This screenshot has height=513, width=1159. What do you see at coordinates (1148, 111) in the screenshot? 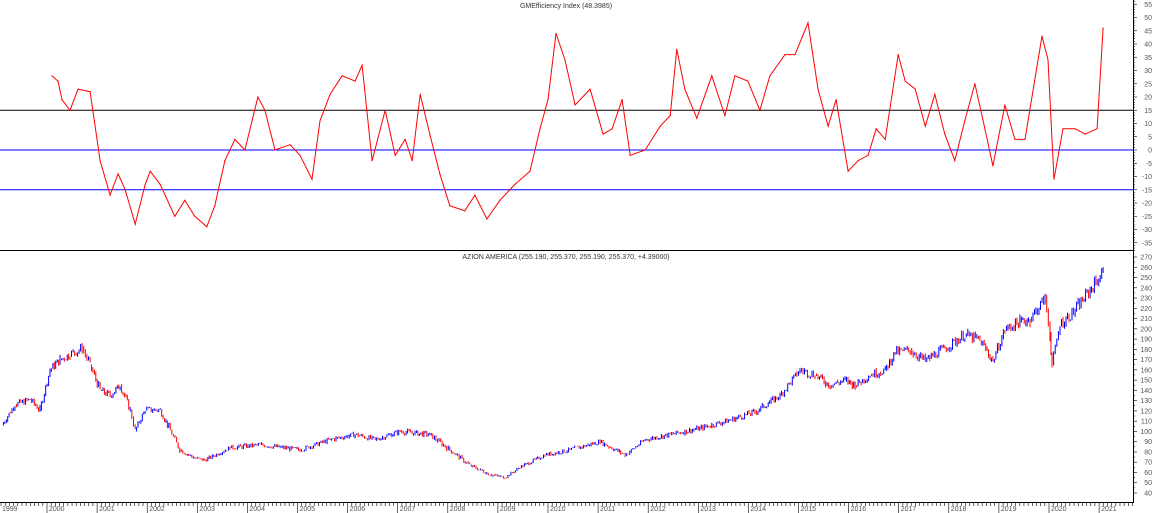
I see `y-tick-label: 15` at bounding box center [1148, 111].